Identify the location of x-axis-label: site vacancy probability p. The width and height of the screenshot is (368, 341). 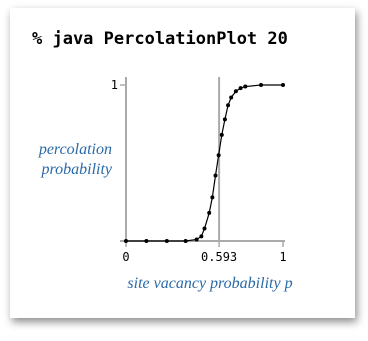
(210, 283).